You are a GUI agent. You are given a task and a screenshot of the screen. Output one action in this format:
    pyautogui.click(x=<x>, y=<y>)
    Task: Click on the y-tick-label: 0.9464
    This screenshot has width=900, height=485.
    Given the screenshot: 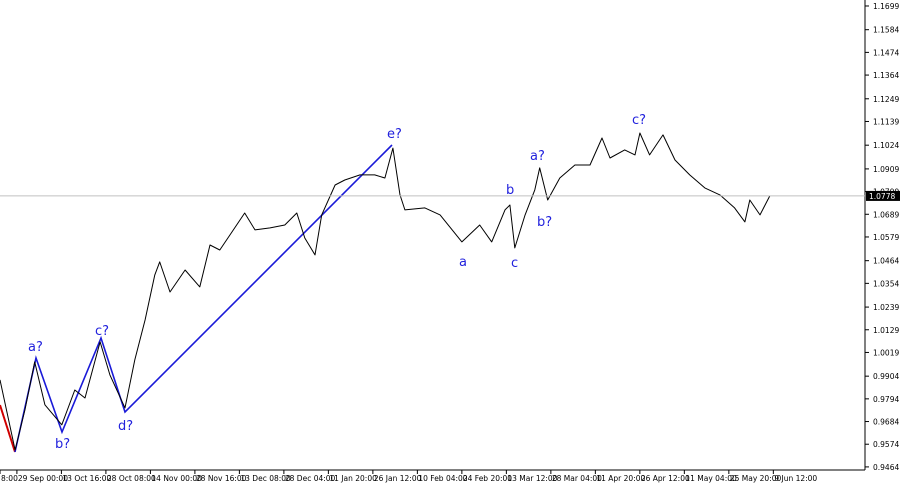 What is the action you would take?
    pyautogui.click(x=886, y=467)
    